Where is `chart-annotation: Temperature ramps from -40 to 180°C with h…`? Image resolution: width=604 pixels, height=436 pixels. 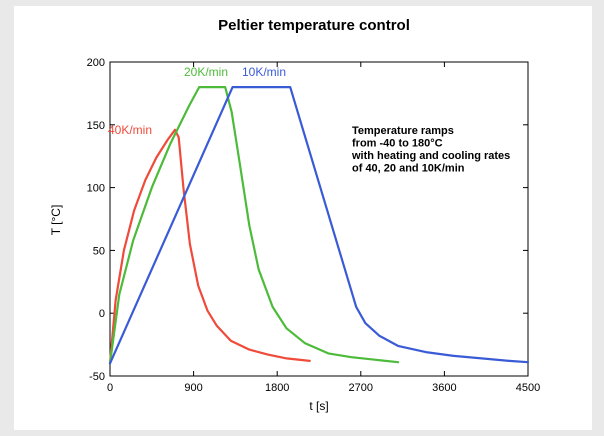 chart-annotation: Temperature ramps from -40 to 180°C with h… is located at coordinates (430, 150).